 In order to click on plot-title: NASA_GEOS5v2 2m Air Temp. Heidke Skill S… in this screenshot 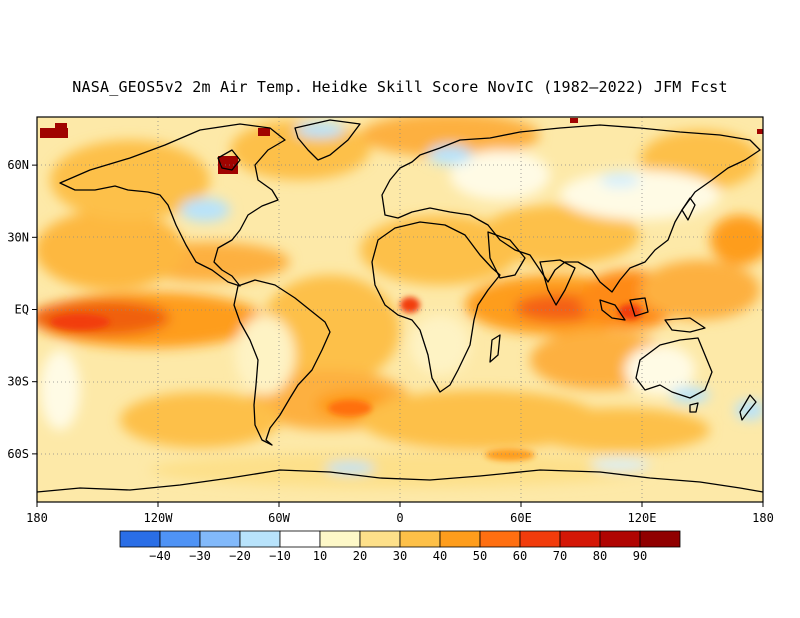, I will do `click(400, 87)`.